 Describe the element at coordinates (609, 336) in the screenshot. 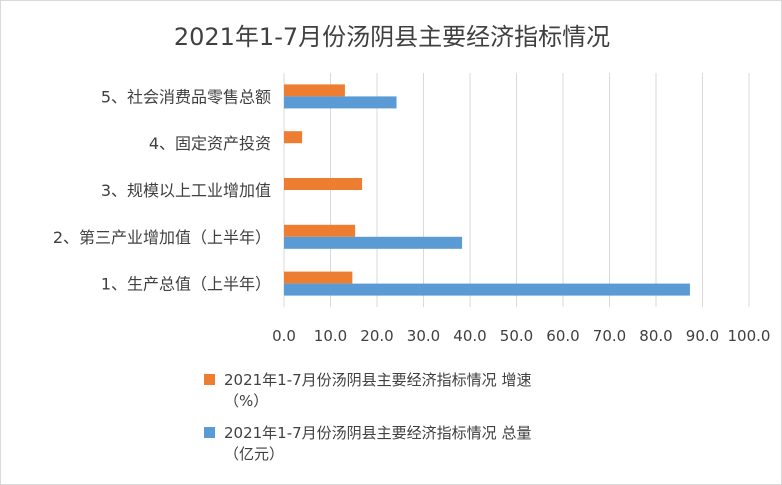

I see `x-tick-label: 70.0` at that location.